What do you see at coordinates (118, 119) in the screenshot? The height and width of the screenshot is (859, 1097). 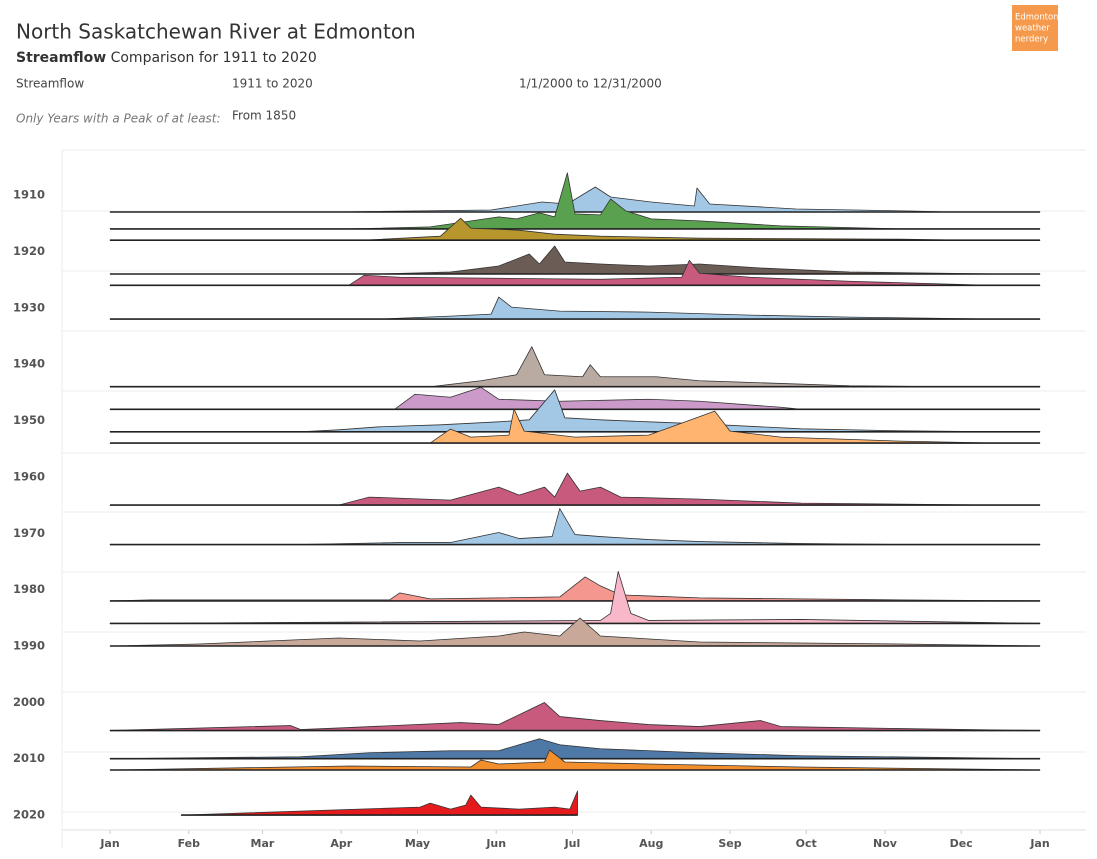 I see `peak-label: Only Years with a Peak of at least:` at bounding box center [118, 119].